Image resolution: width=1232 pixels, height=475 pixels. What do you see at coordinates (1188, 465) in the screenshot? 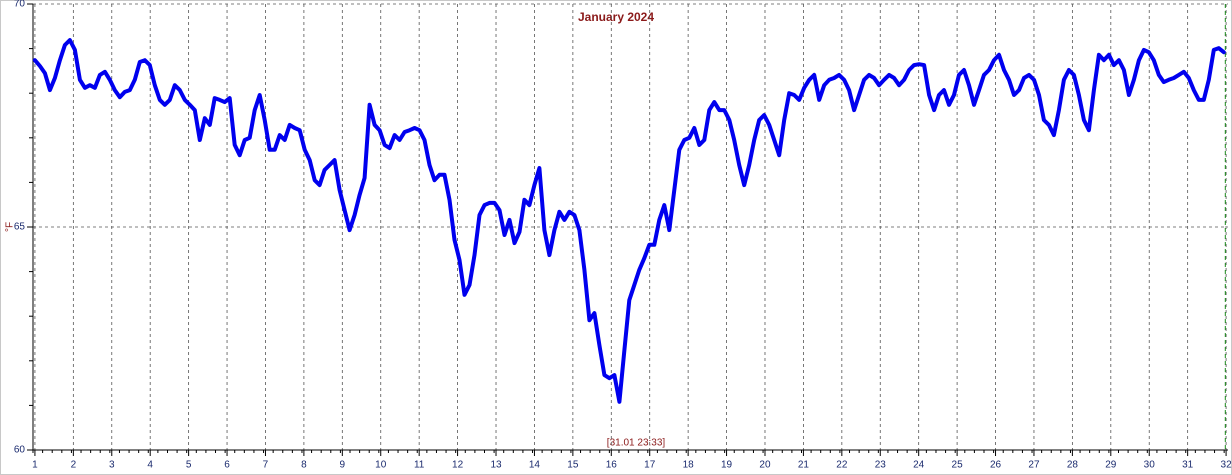
I see `x-tick-label: 31` at bounding box center [1188, 465].